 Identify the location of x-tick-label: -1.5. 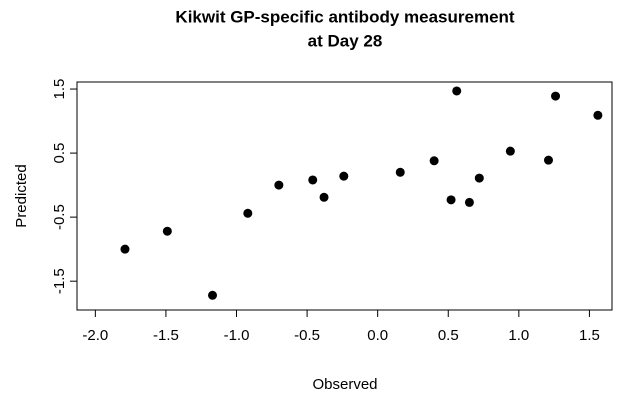
(166, 335).